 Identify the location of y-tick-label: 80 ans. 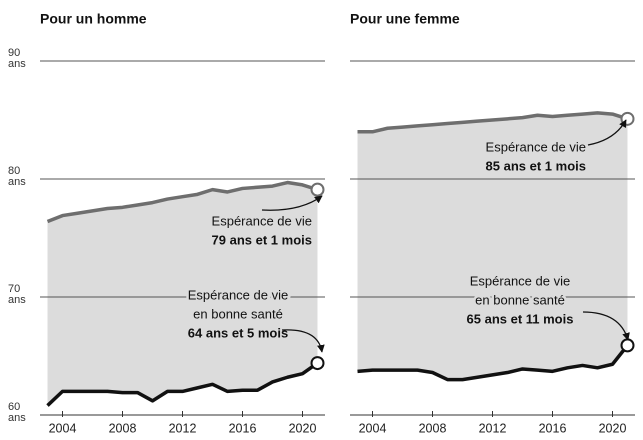
(17, 176).